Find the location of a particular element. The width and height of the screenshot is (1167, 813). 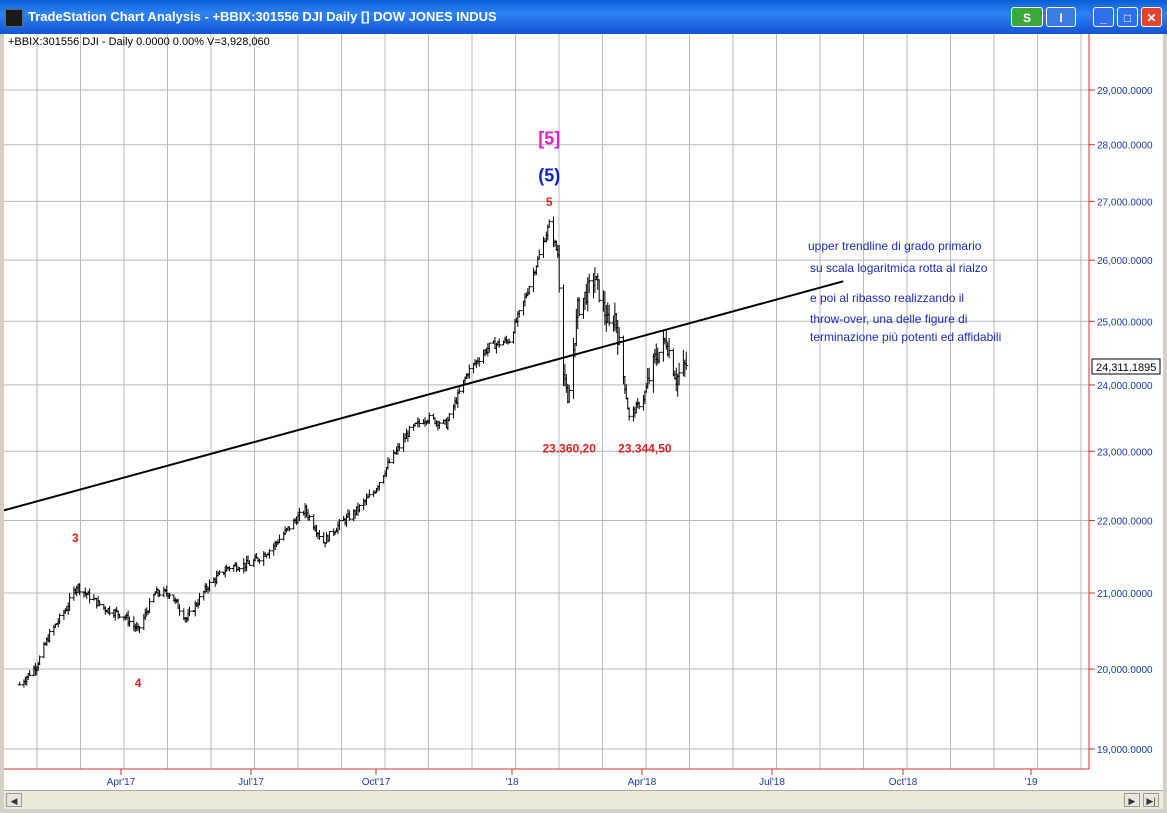

commentary-line: throw-over, una delle figure di is located at coordinates (888, 319).